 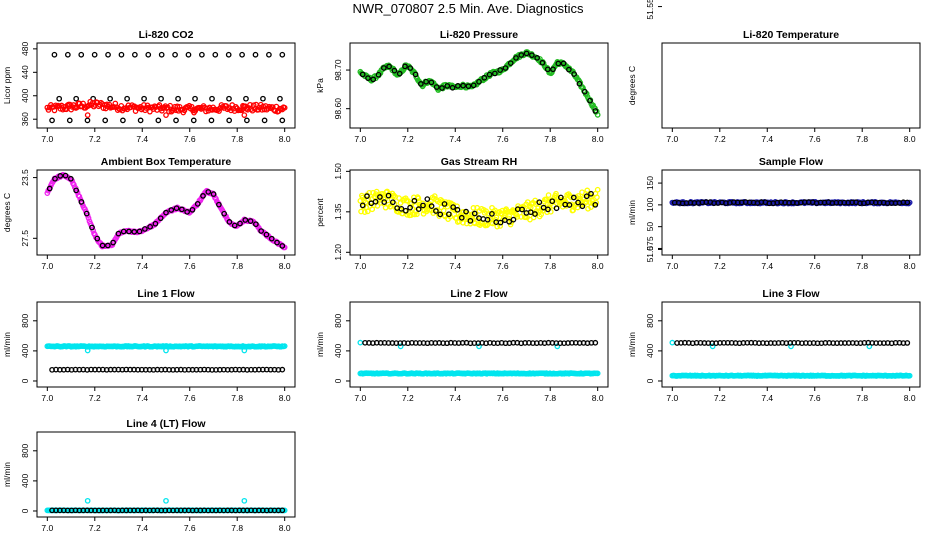 I want to click on y-tick-label: 51.575, so click(x=650, y=249).